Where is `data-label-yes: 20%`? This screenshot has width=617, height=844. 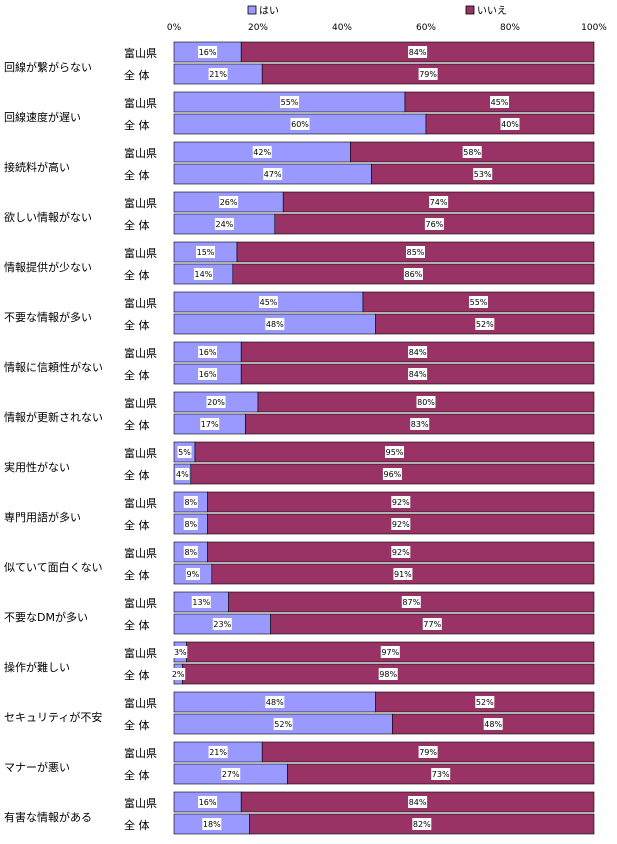 data-label-yes: 20% is located at coordinates (216, 402).